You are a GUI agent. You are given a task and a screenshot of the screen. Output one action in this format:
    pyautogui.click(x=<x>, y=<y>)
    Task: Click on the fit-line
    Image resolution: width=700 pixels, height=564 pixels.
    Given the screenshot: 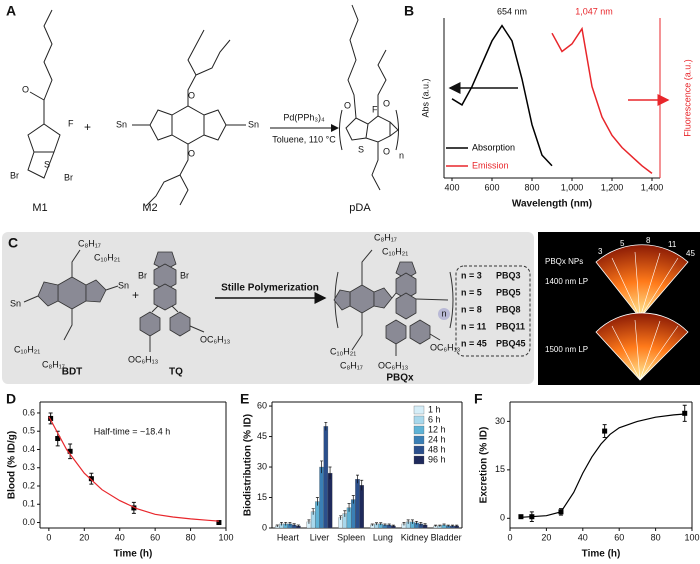 What is the action you would take?
    pyautogui.click(x=133, y=469)
    